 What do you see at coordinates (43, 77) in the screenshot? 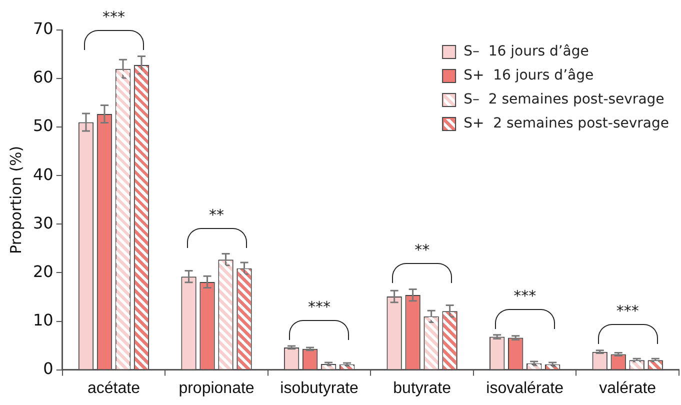
I see `y-tick-label: 60` at bounding box center [43, 77].